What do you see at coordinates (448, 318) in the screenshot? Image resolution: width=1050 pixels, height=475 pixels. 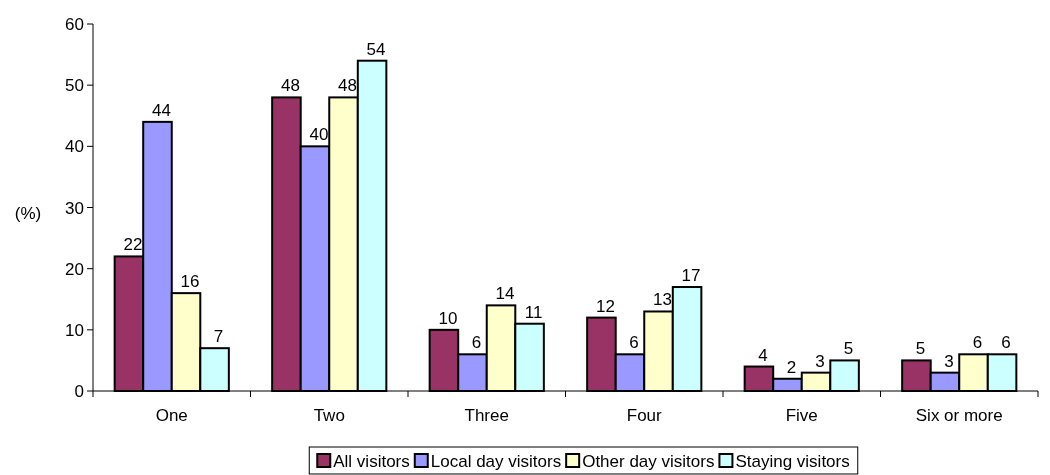 I see `data-label: 10` at bounding box center [448, 318].